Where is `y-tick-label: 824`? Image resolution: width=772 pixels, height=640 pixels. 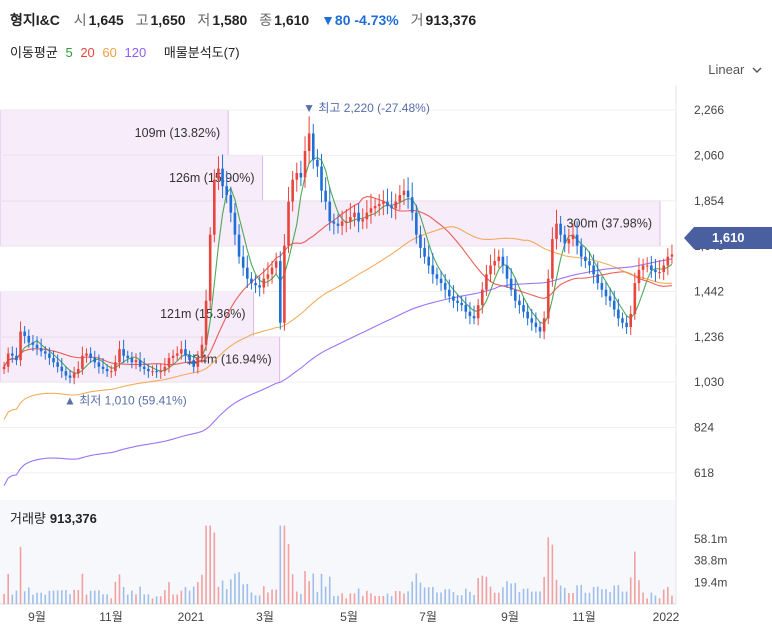
y-tick-label: 824 is located at coordinates (704, 427).